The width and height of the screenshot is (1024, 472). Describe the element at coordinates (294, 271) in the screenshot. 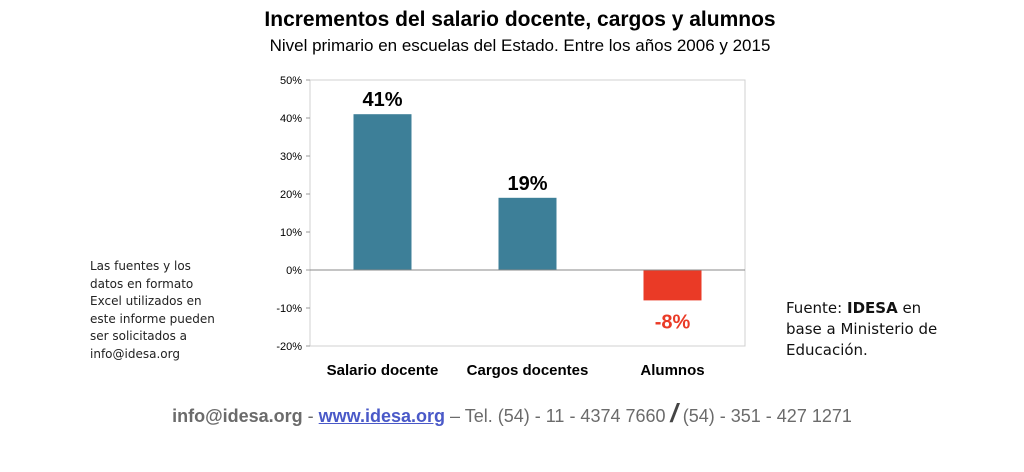

I see `y-tick-label: 0%` at that location.